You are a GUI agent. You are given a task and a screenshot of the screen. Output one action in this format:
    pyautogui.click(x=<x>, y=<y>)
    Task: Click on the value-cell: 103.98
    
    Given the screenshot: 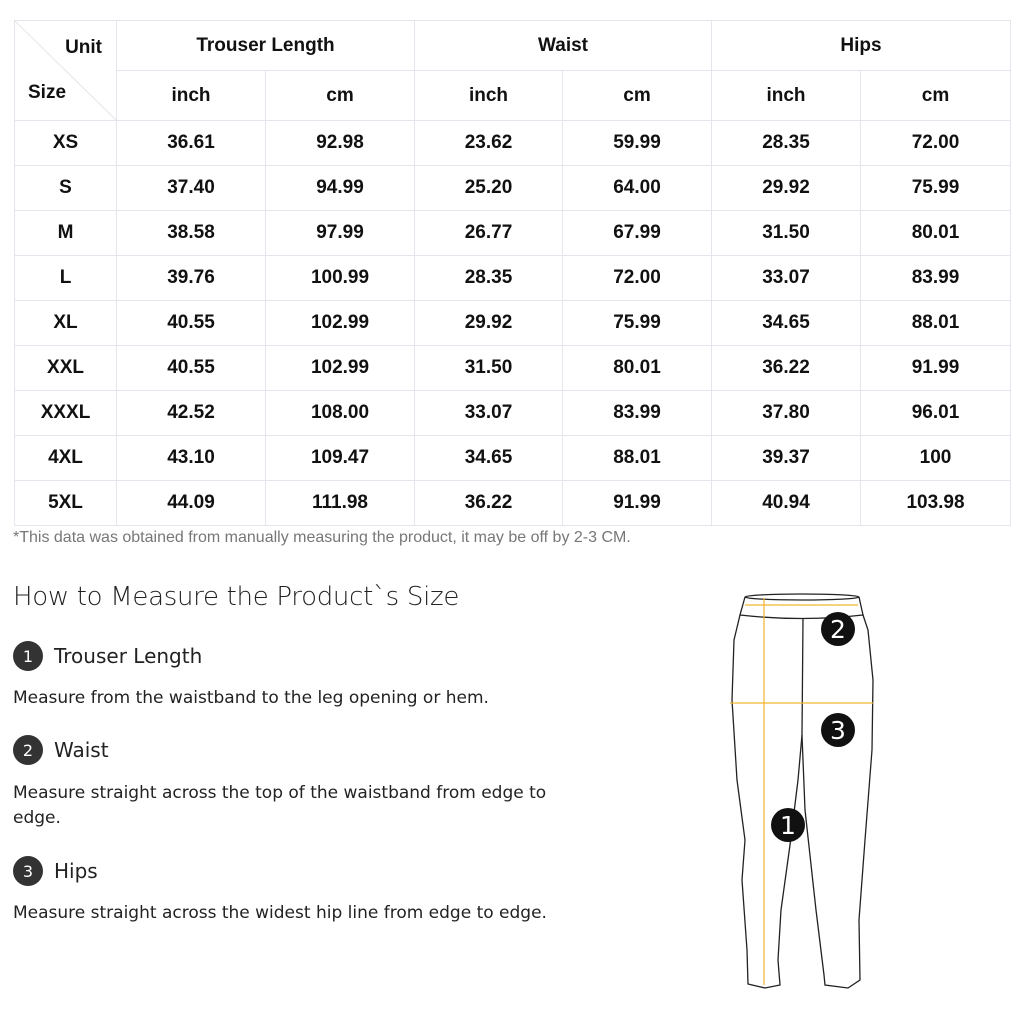 What is the action you would take?
    pyautogui.click(x=936, y=503)
    